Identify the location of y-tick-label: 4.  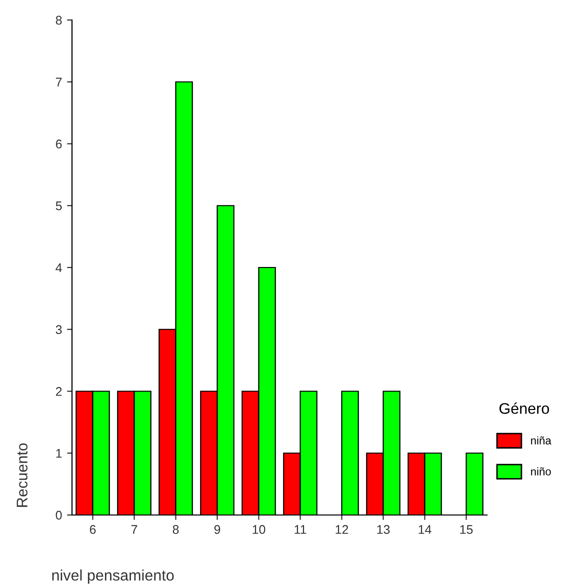
(59, 267).